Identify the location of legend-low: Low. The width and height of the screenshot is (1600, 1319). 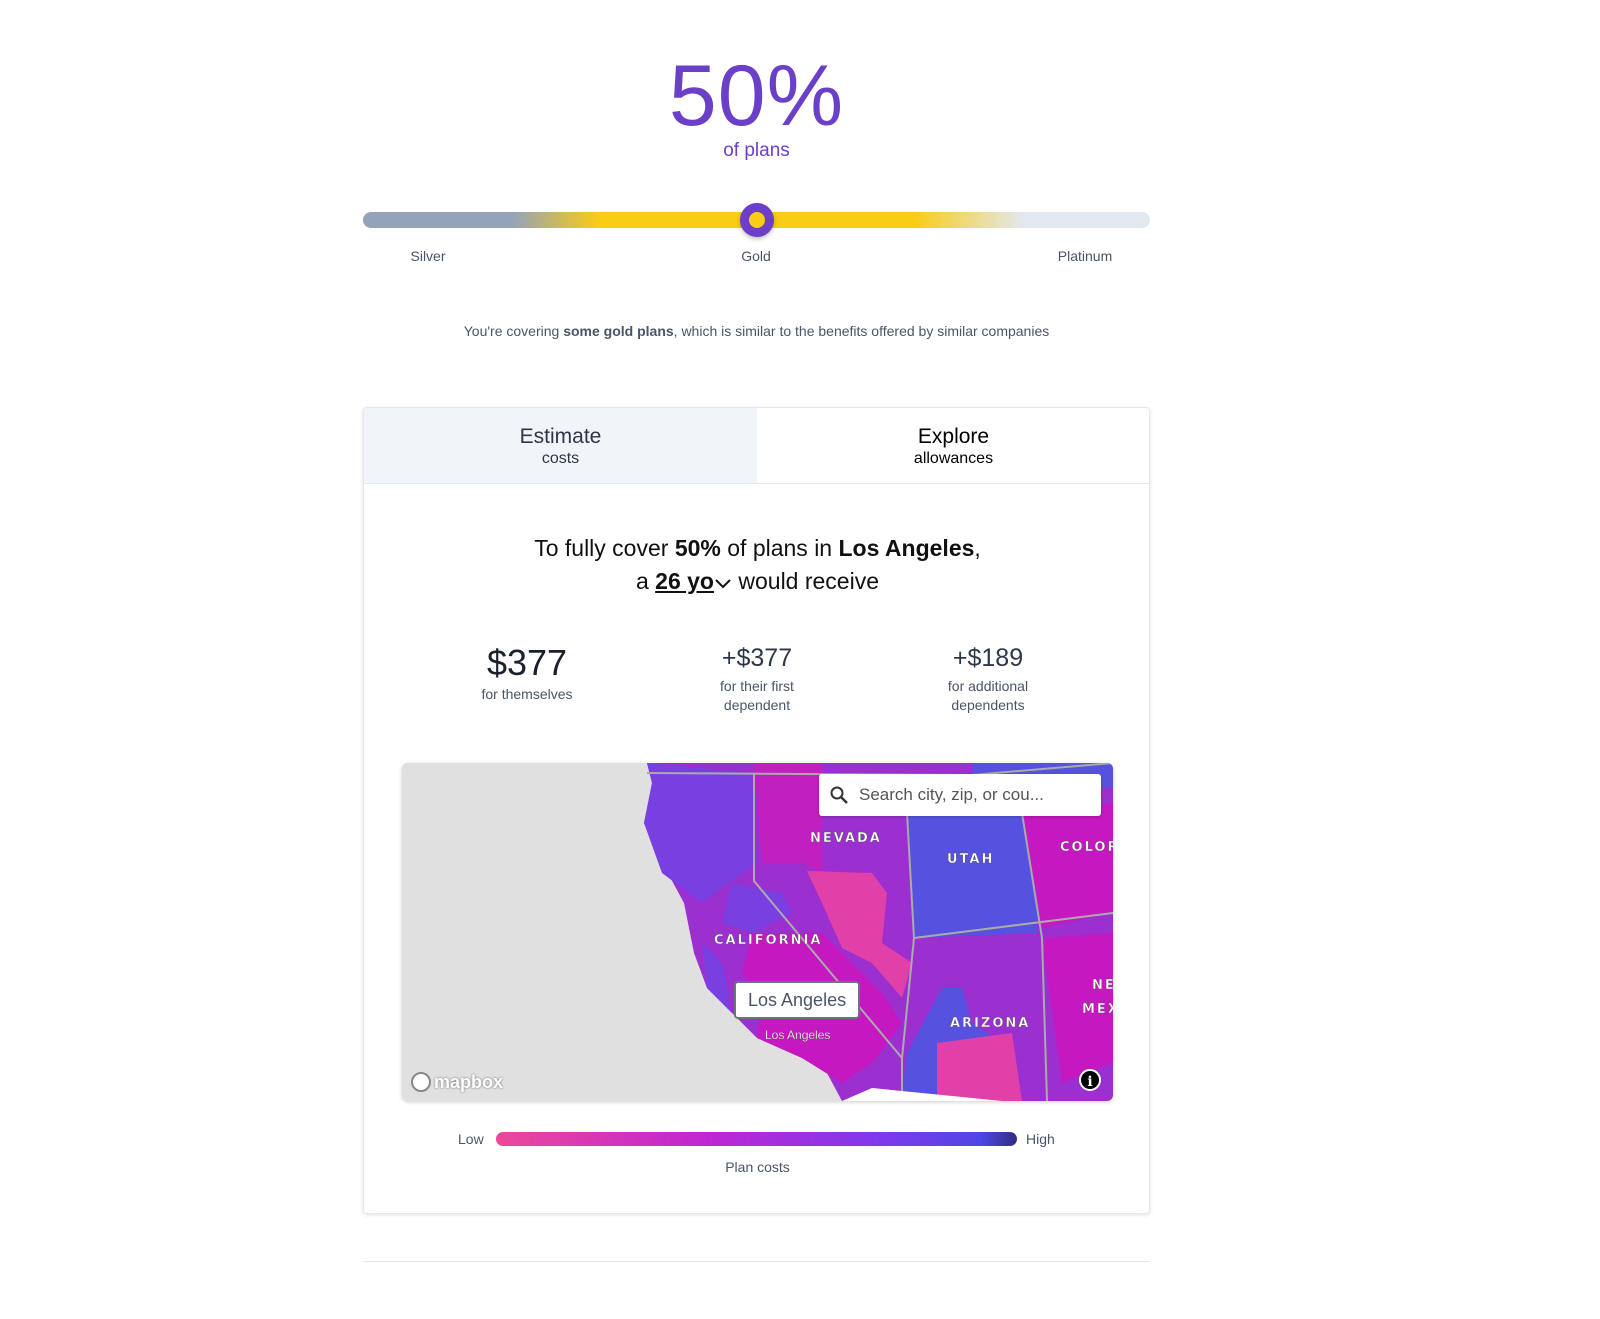
(471, 1139).